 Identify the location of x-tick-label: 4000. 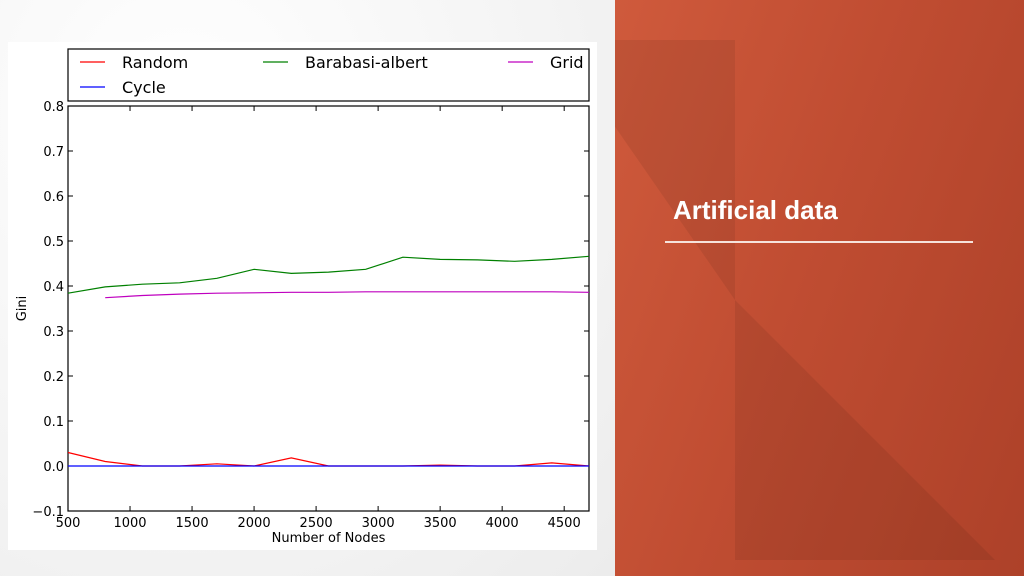
(502, 523).